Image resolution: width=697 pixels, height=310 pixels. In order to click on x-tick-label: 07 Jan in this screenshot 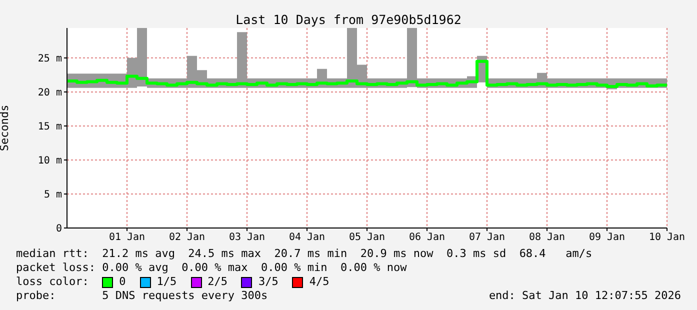, I will do `click(487, 238)`.